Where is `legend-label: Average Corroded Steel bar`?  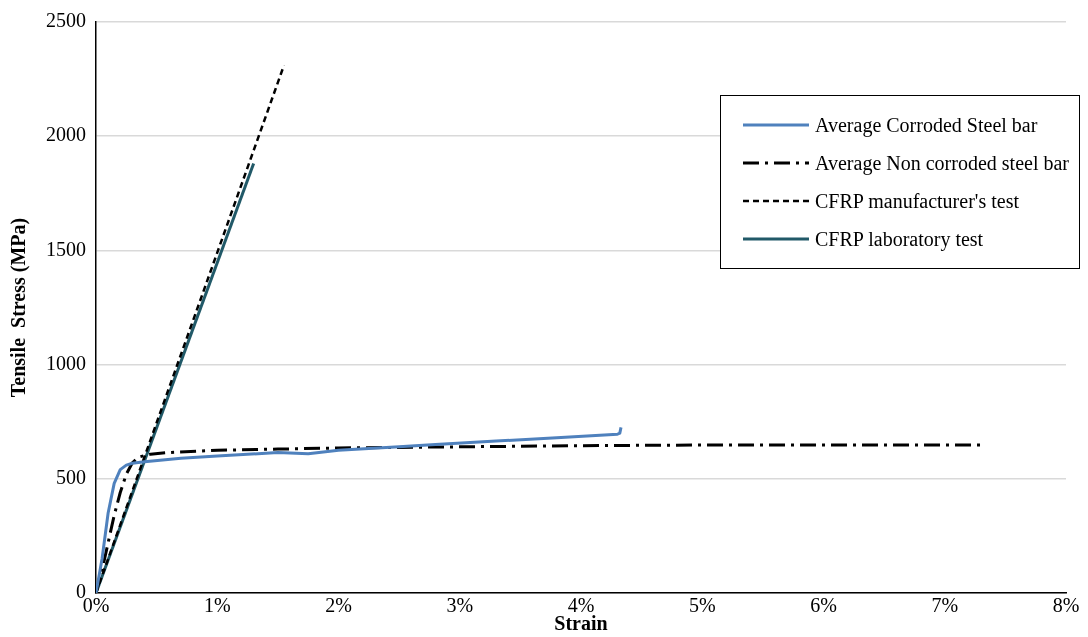
legend-label: Average Corroded Steel bar is located at coordinates (926, 125).